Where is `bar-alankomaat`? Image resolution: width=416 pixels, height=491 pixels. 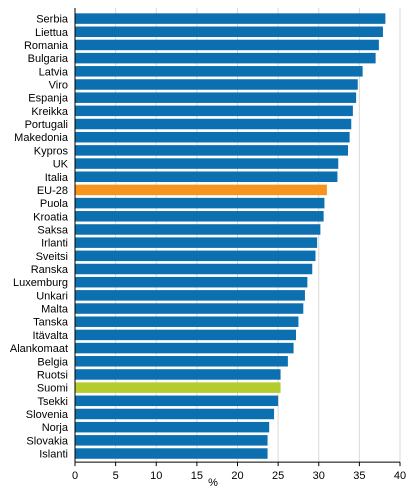
bar-alankomaat is located at coordinates (184, 348).